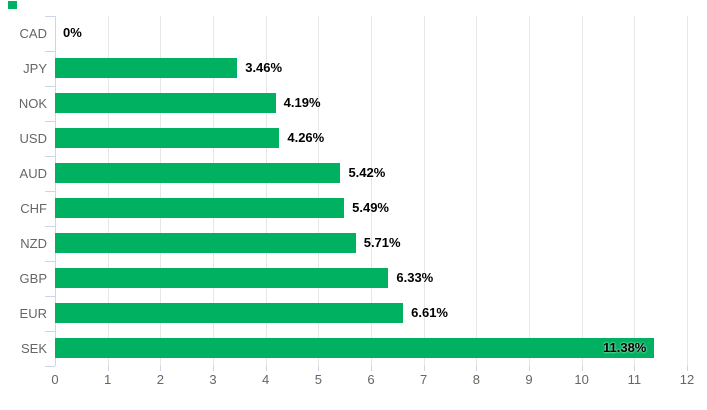 The width and height of the screenshot is (707, 410). Describe the element at coordinates (167, 138) in the screenshot. I see `bar-usd` at that location.